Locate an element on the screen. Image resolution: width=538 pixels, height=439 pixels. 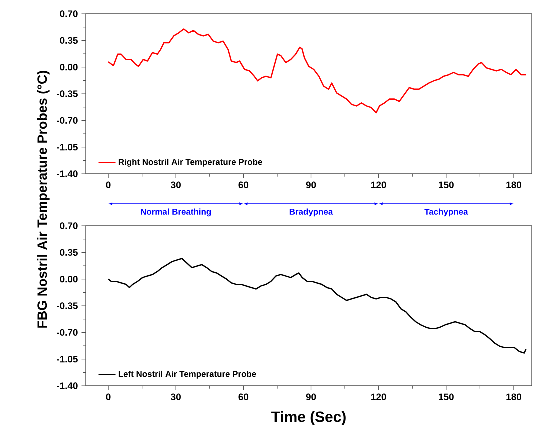
legend-label: Left Nostril Air Temperature Probe is located at coordinates (187, 374).